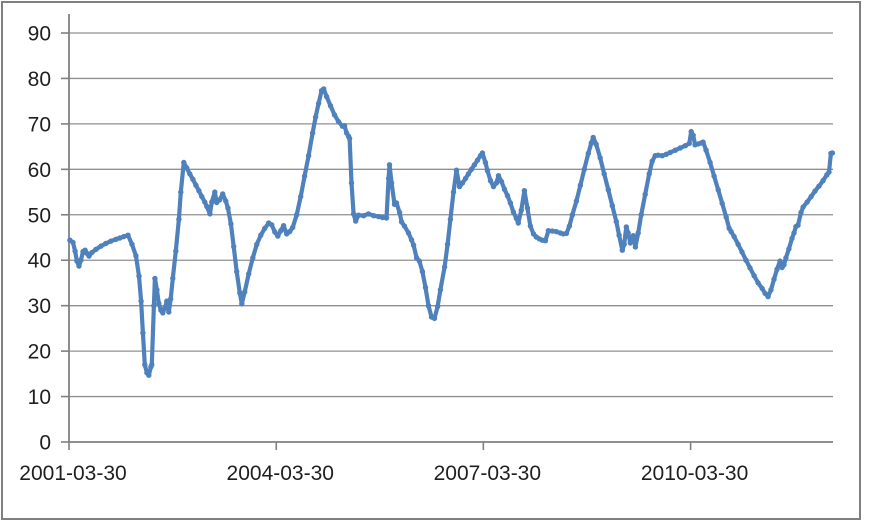 This screenshot has height=521, width=872. Describe the element at coordinates (39, 215) in the screenshot. I see `y-axis-label: 50` at that location.